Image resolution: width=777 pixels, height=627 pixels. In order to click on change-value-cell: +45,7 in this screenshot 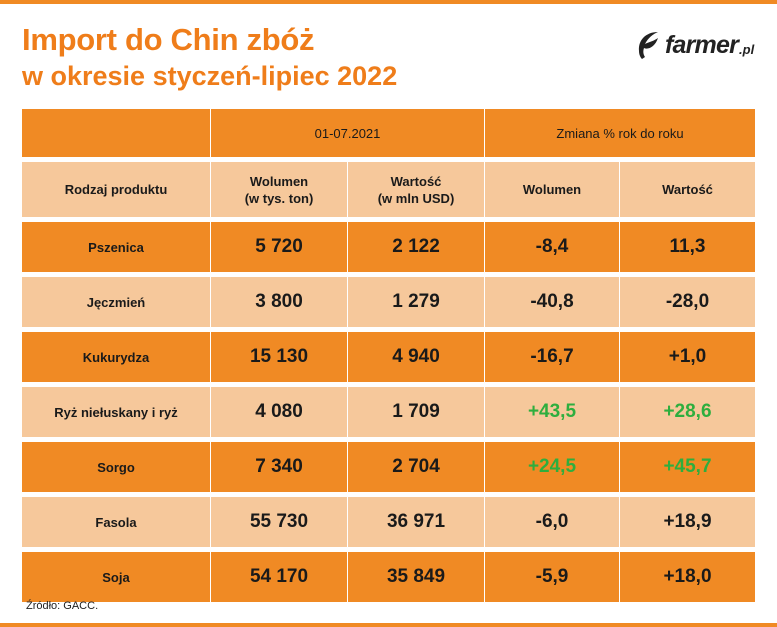, I will do `click(687, 467)`.